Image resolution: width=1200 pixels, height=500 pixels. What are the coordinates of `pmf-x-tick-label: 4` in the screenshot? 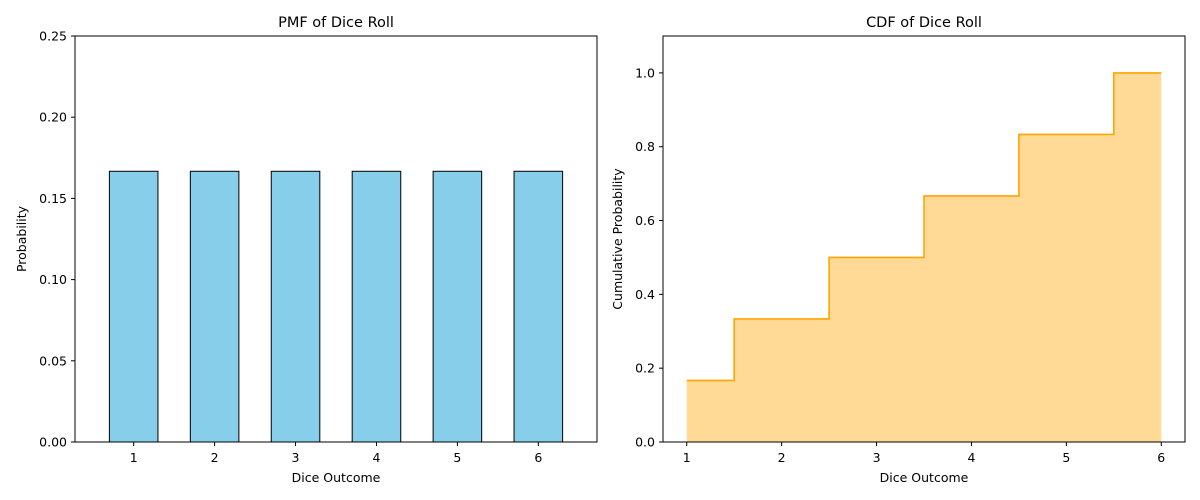 It's located at (376, 457).